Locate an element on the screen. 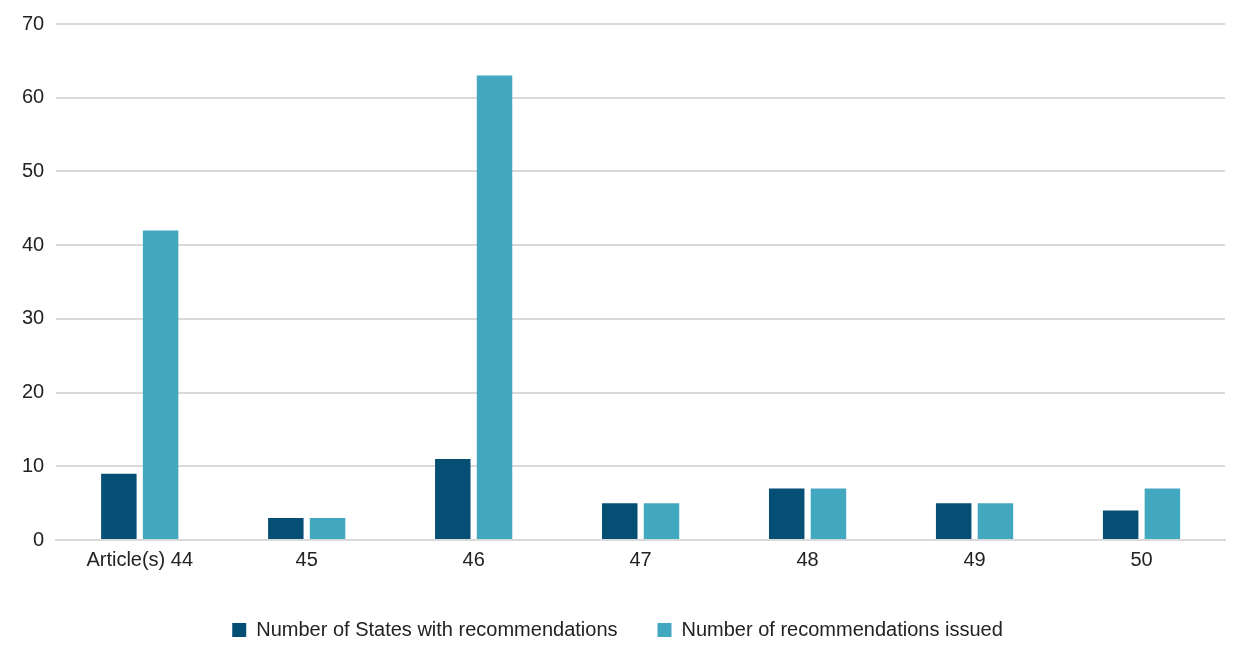 Image resolution: width=1233 pixels, height=655 pixels. y-tick-label: 0 is located at coordinates (39, 538).